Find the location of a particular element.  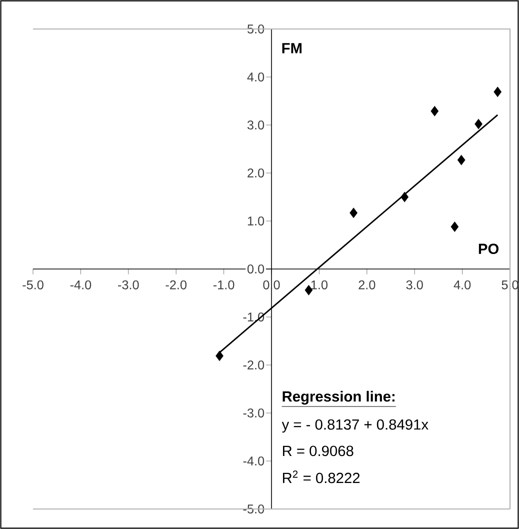

x-tick-label: 2.0 is located at coordinates (367, 285).